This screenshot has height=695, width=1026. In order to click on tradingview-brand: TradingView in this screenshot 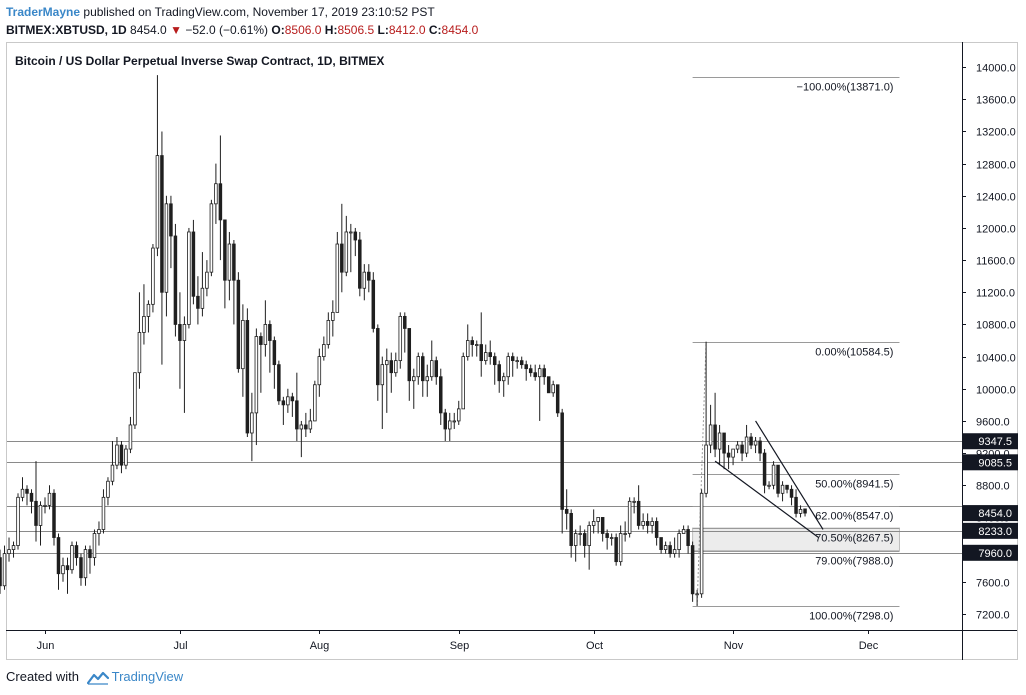, I will do `click(147, 676)`.